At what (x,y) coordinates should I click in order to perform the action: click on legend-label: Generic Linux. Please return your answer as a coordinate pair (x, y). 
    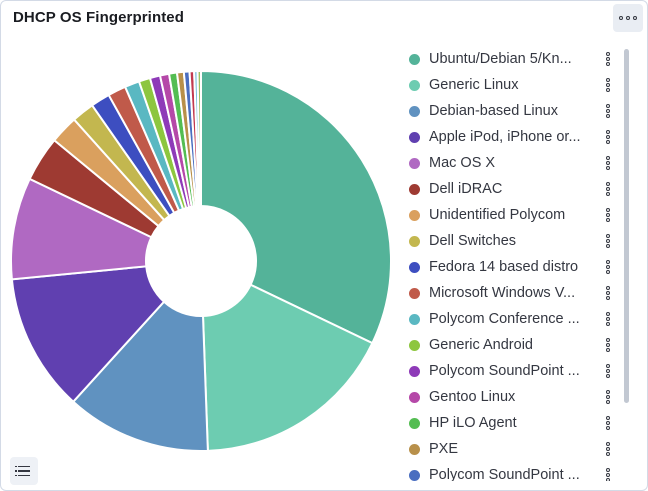
    Looking at the image, I should click on (474, 85).